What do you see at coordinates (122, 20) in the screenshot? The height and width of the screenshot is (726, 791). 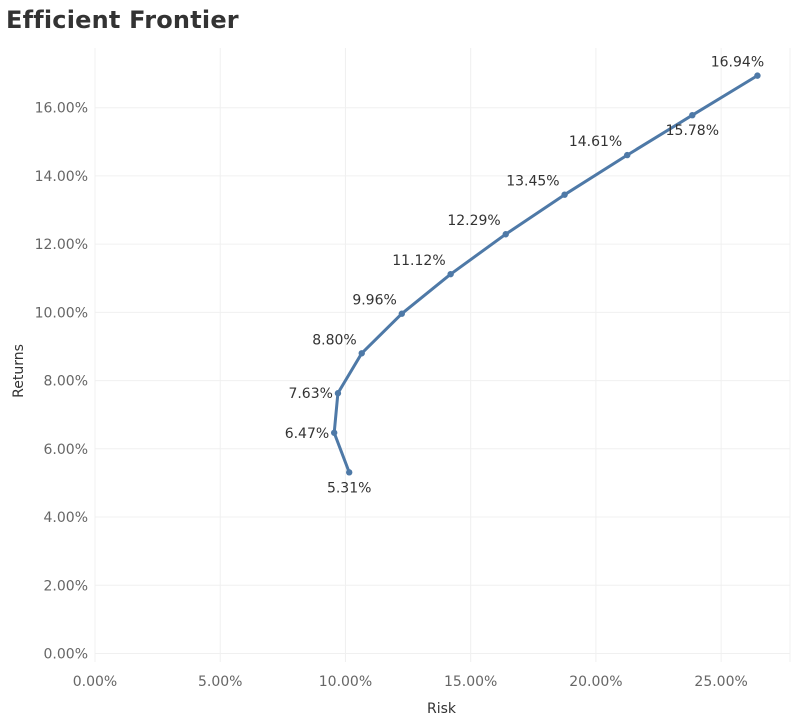 I see `chart-title: Efficient Frontier` at bounding box center [122, 20].